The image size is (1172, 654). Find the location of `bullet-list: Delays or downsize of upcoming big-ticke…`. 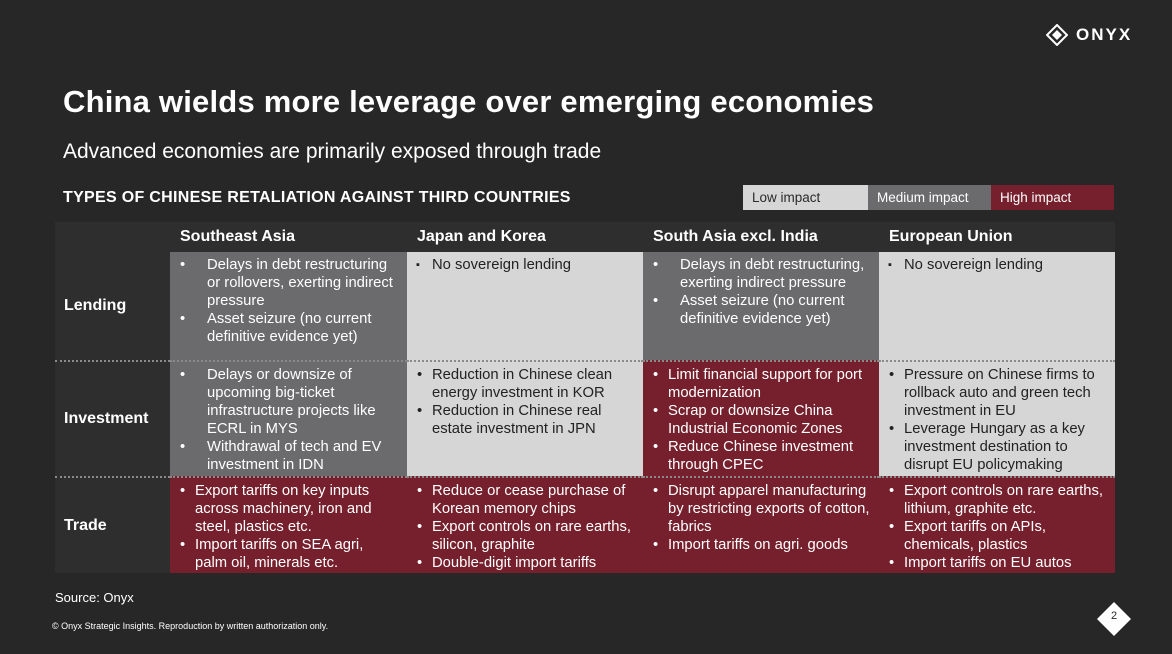

bullet-list: Delays or downsize of upcoming big-ticke… is located at coordinates (288, 420).